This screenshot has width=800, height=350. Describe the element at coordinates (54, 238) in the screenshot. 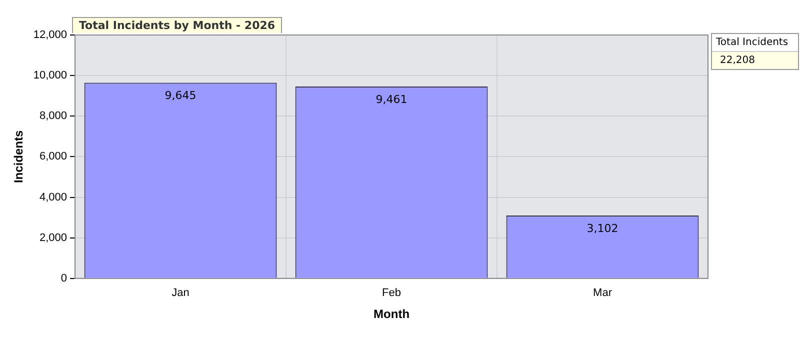

I see `y-tick-label: 2,000` at that location.